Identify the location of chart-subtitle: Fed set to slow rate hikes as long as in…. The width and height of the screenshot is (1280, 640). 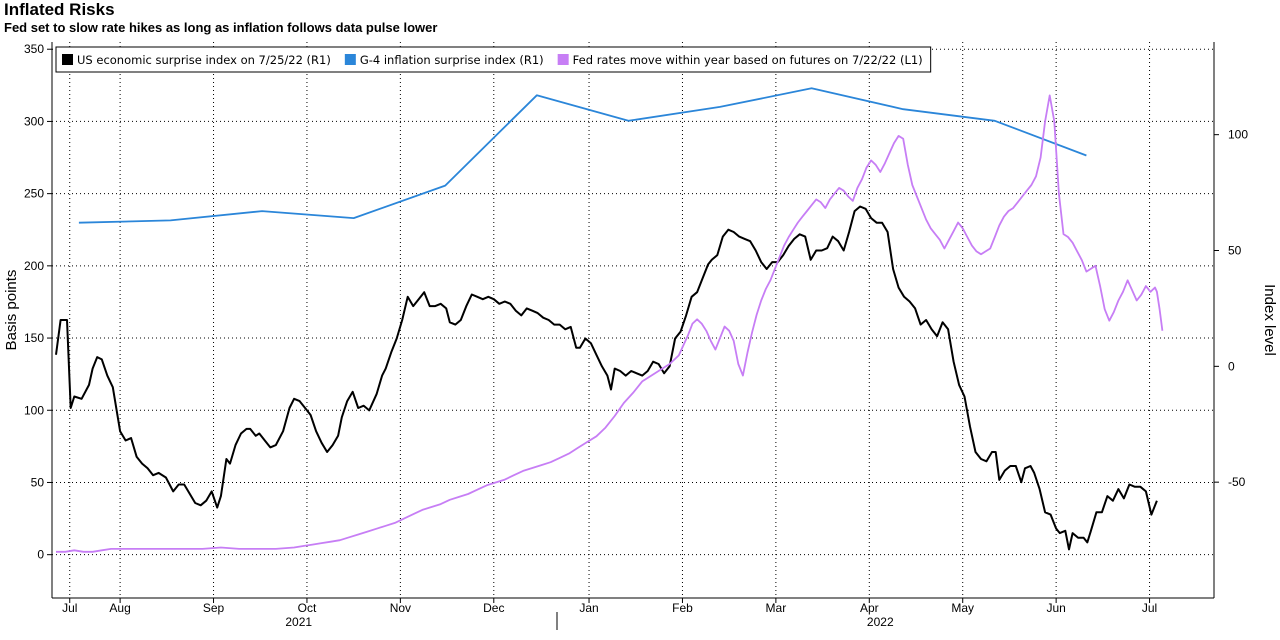
(221, 27).